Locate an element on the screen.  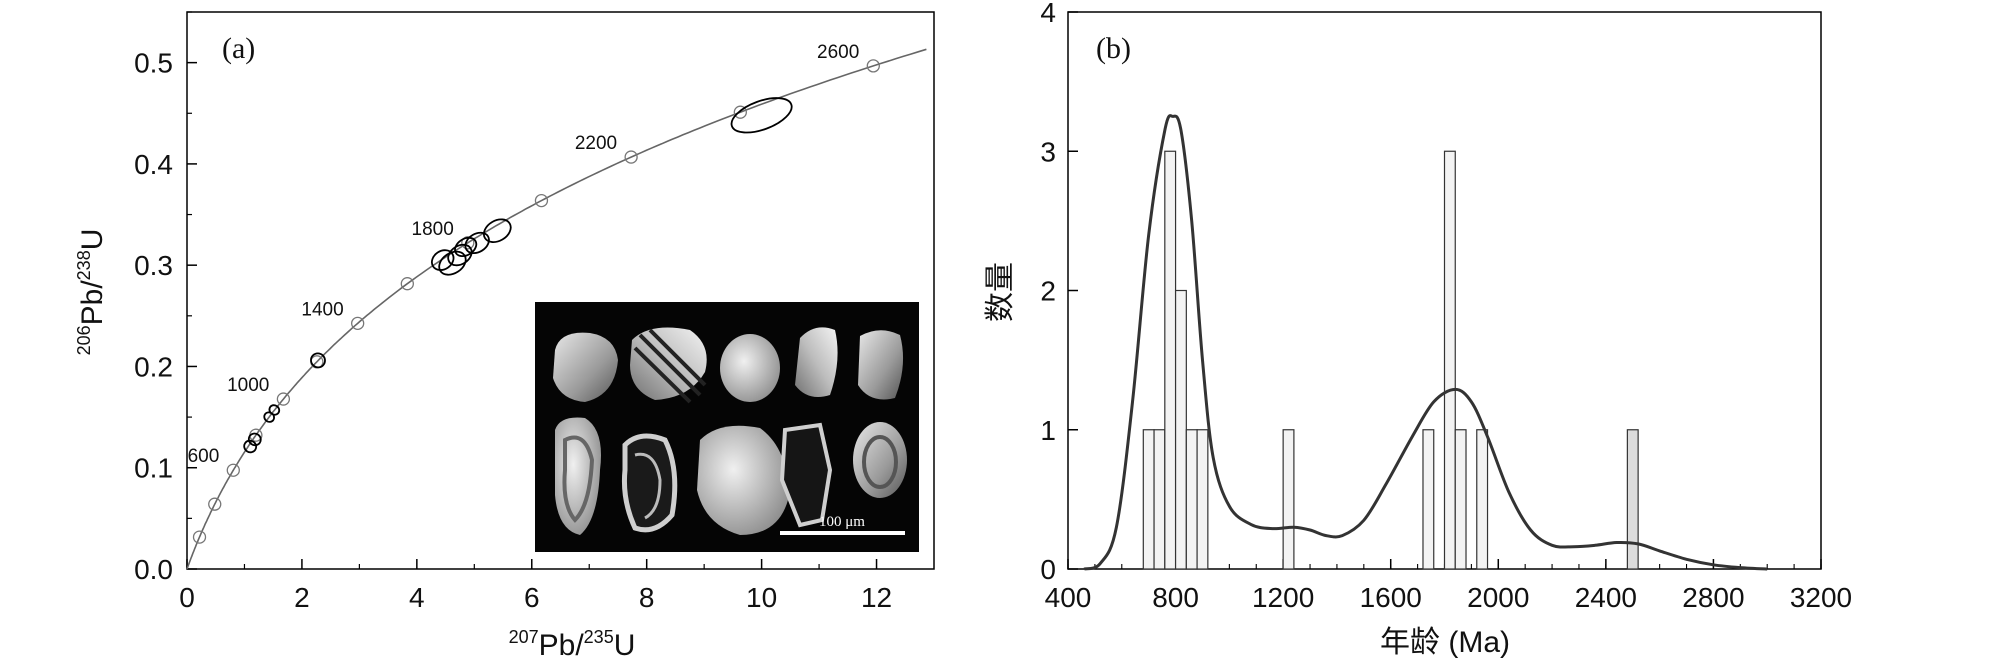
y-label-sup2: 238 is located at coordinates (84, 265).